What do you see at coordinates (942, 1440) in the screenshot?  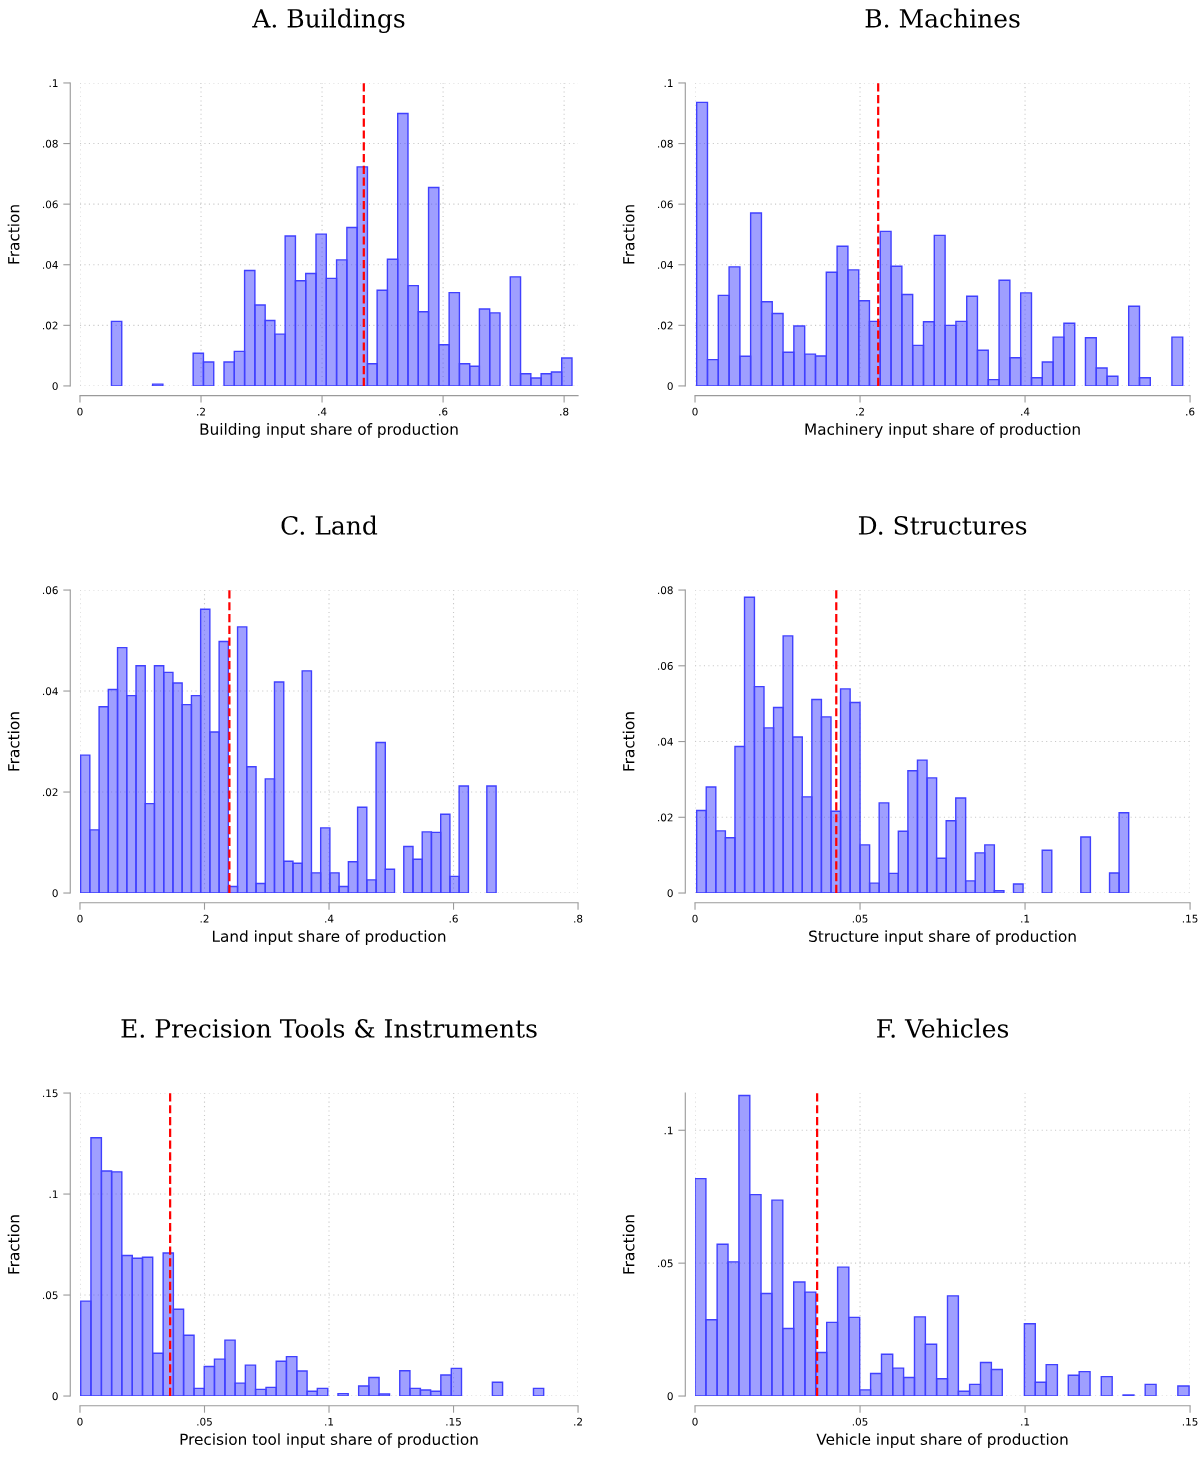 I see `x-axis-title: Vehicle input share of production` at bounding box center [942, 1440].